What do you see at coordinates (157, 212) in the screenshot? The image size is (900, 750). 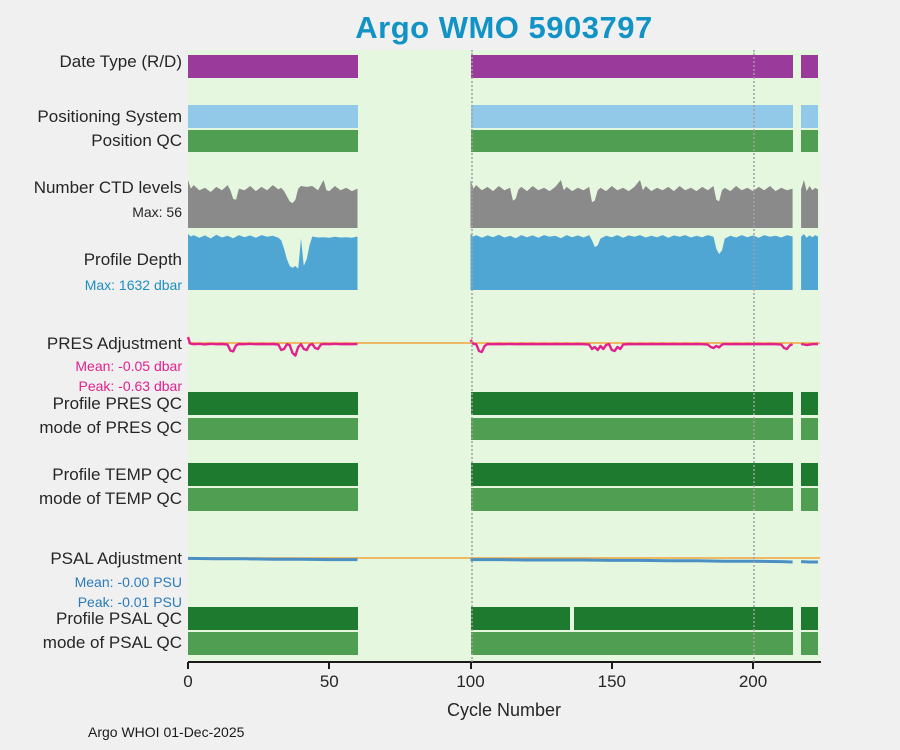 I see `label-ctd-max: Max: 56` at bounding box center [157, 212].